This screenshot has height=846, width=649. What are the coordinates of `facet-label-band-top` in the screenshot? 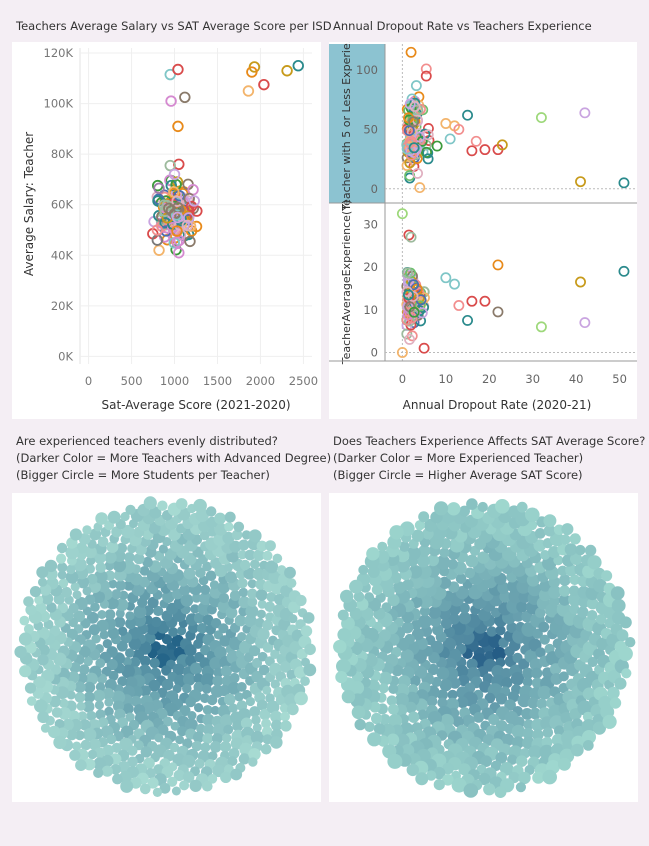 It's located at (357, 123).